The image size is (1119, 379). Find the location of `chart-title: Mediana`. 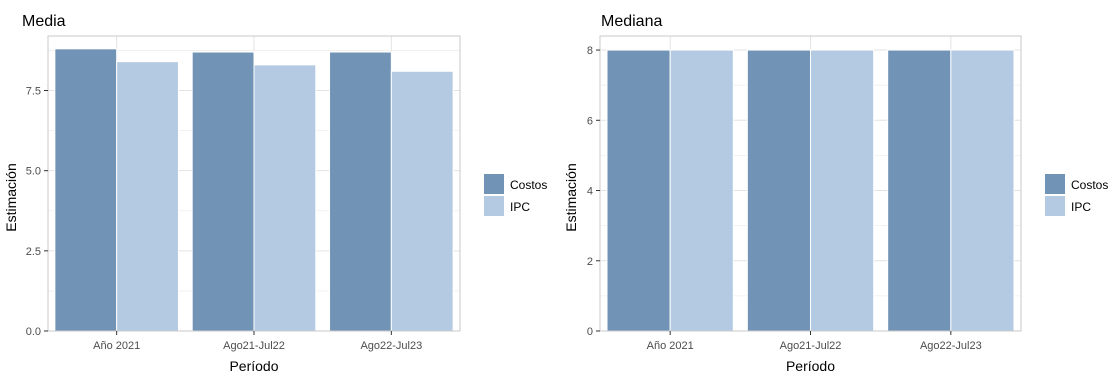

chart-title: Mediana is located at coordinates (631, 21).